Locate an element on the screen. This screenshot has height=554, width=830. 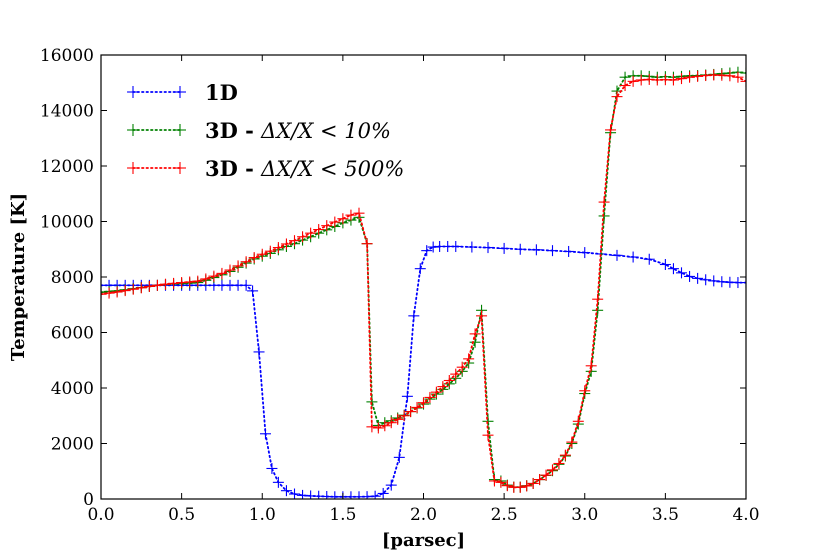
y-axis-title: Temperature [K] is located at coordinates (18, 277).